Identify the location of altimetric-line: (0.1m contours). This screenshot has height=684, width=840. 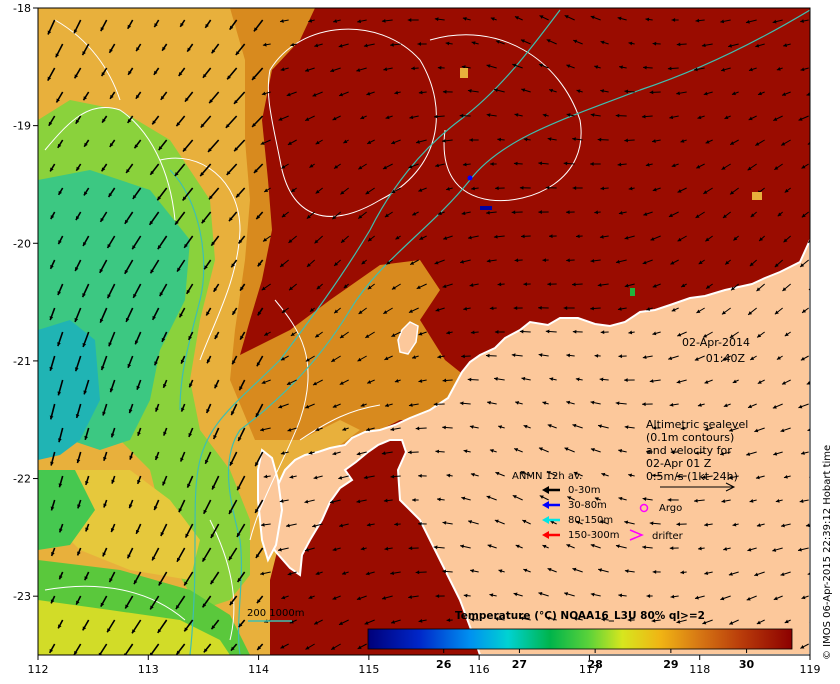
(690, 437).